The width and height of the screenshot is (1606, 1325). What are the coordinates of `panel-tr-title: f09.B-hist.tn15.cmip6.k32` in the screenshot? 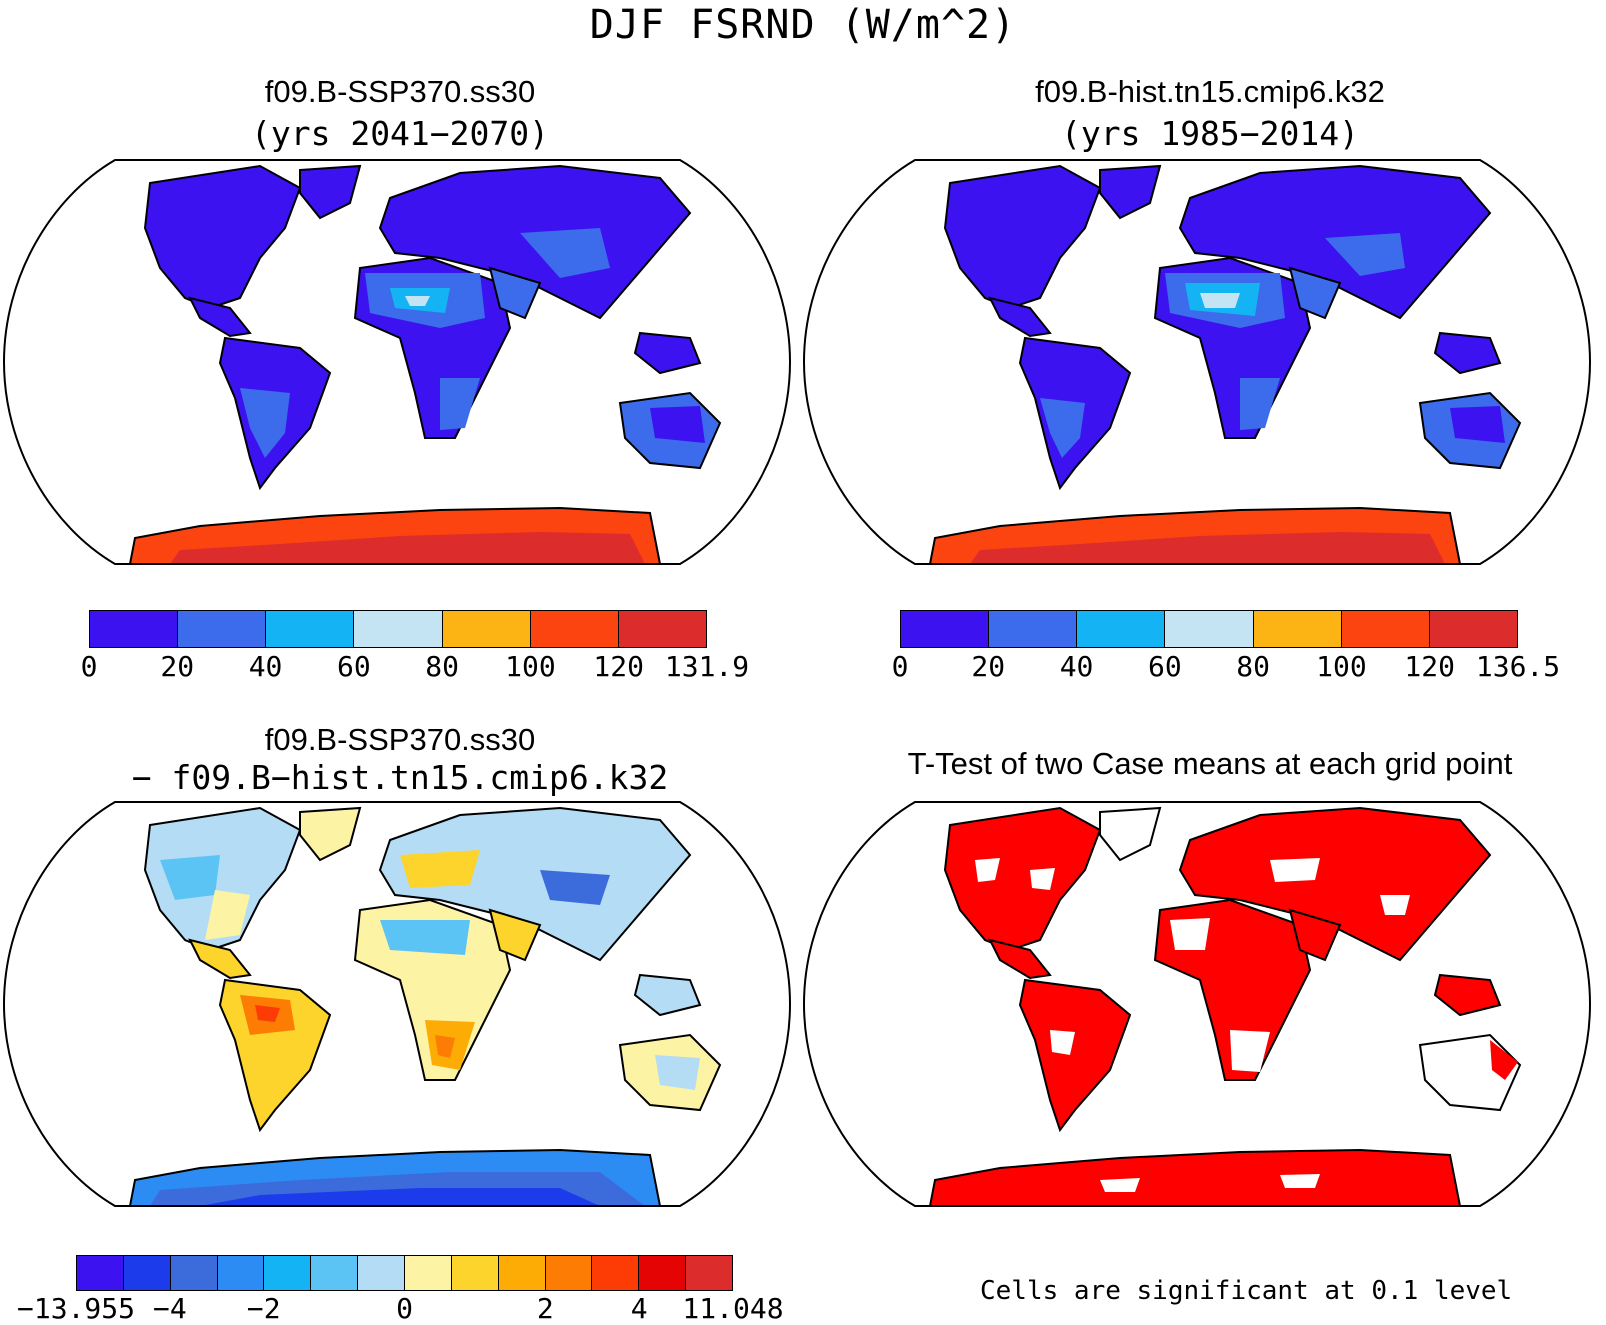 It's located at (1210, 91).